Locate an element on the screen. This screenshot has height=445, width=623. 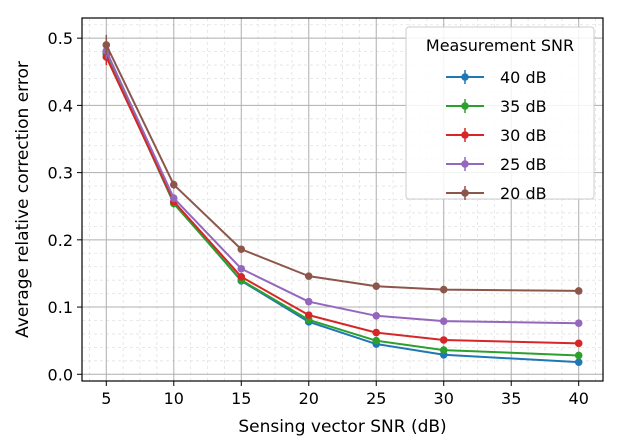
legend-box is located at coordinates (500, 113).